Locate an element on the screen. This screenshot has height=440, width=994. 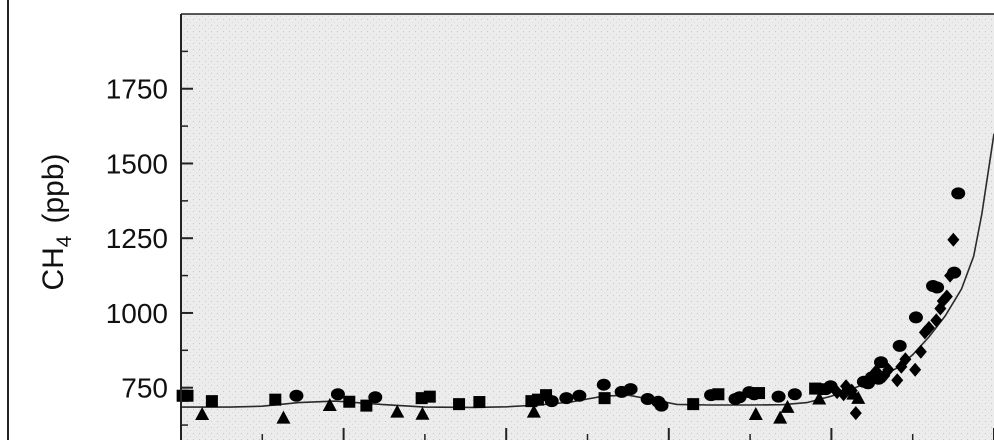
y-tick-label-1250: 1250 is located at coordinates (137, 238).